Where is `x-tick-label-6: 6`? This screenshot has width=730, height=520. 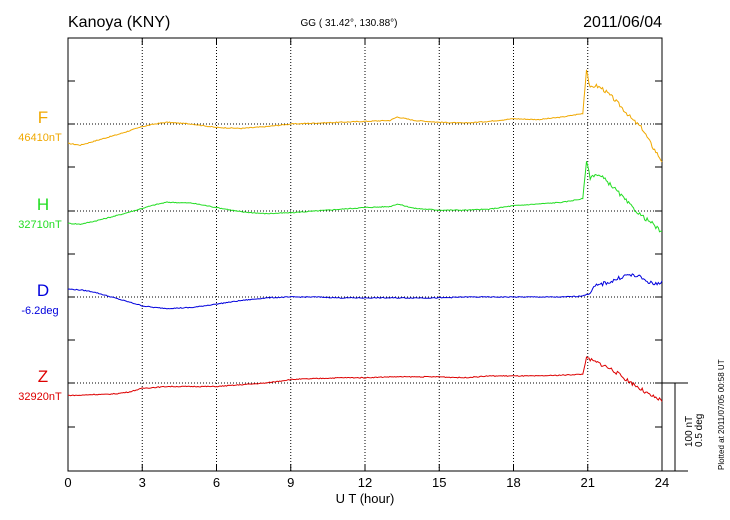 x-tick-label-6: 6 is located at coordinates (216, 482).